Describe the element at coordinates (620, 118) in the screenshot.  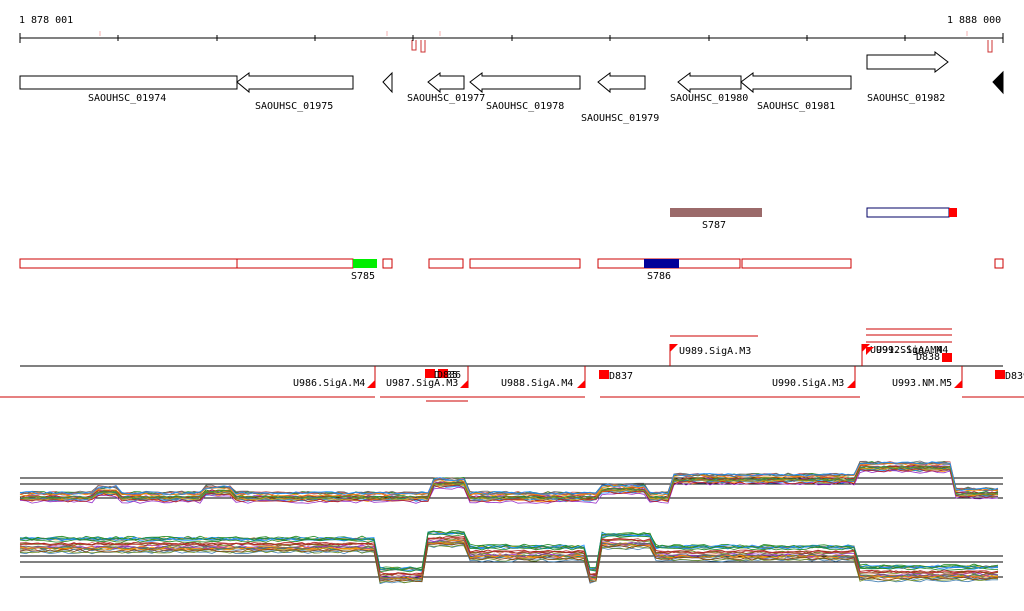
I see `gene-label: SAOUHSC_01979` at that location.